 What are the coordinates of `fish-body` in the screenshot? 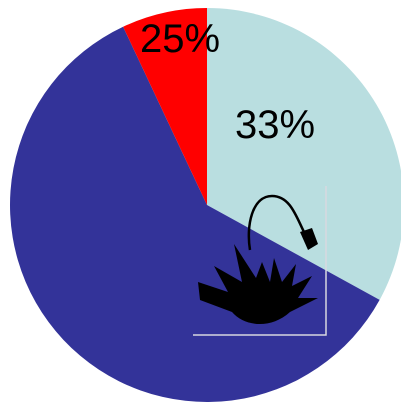 It's located at (258, 284).